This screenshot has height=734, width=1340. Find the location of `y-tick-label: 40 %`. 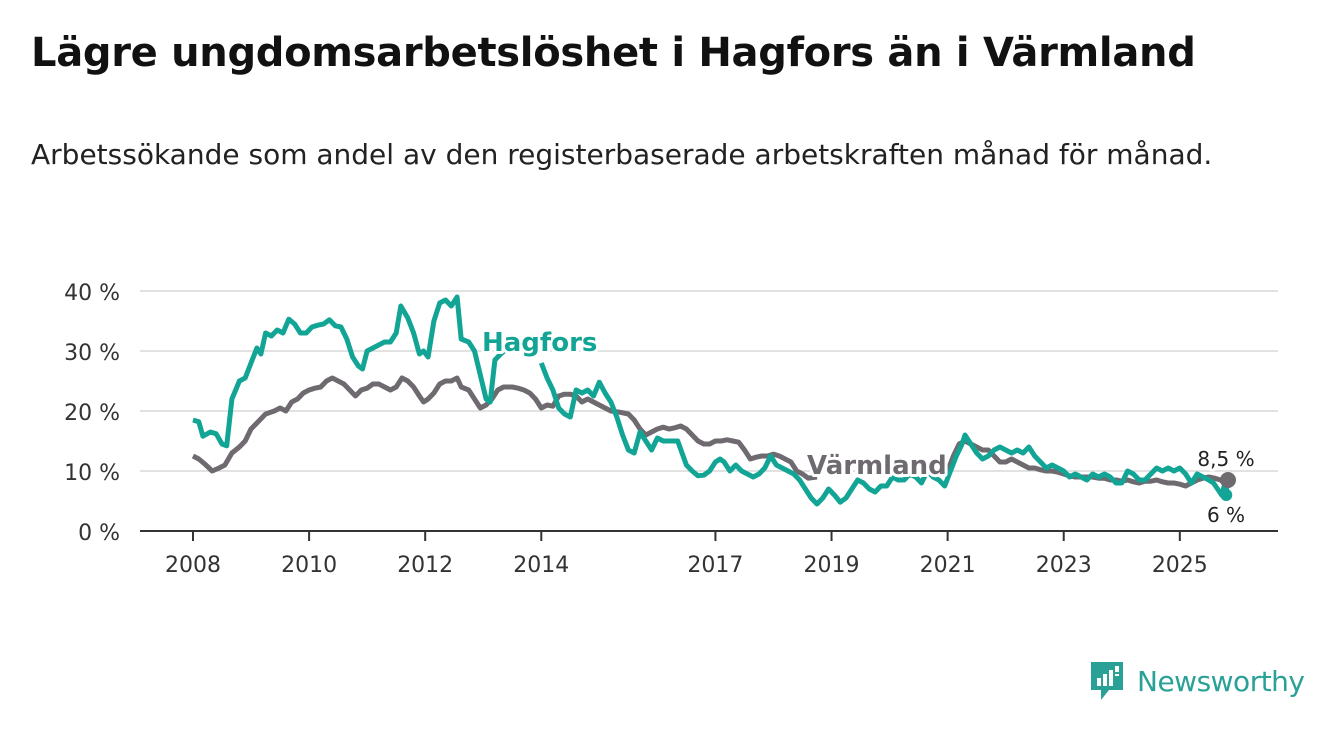

y-tick-label: 40 % is located at coordinates (92, 293).